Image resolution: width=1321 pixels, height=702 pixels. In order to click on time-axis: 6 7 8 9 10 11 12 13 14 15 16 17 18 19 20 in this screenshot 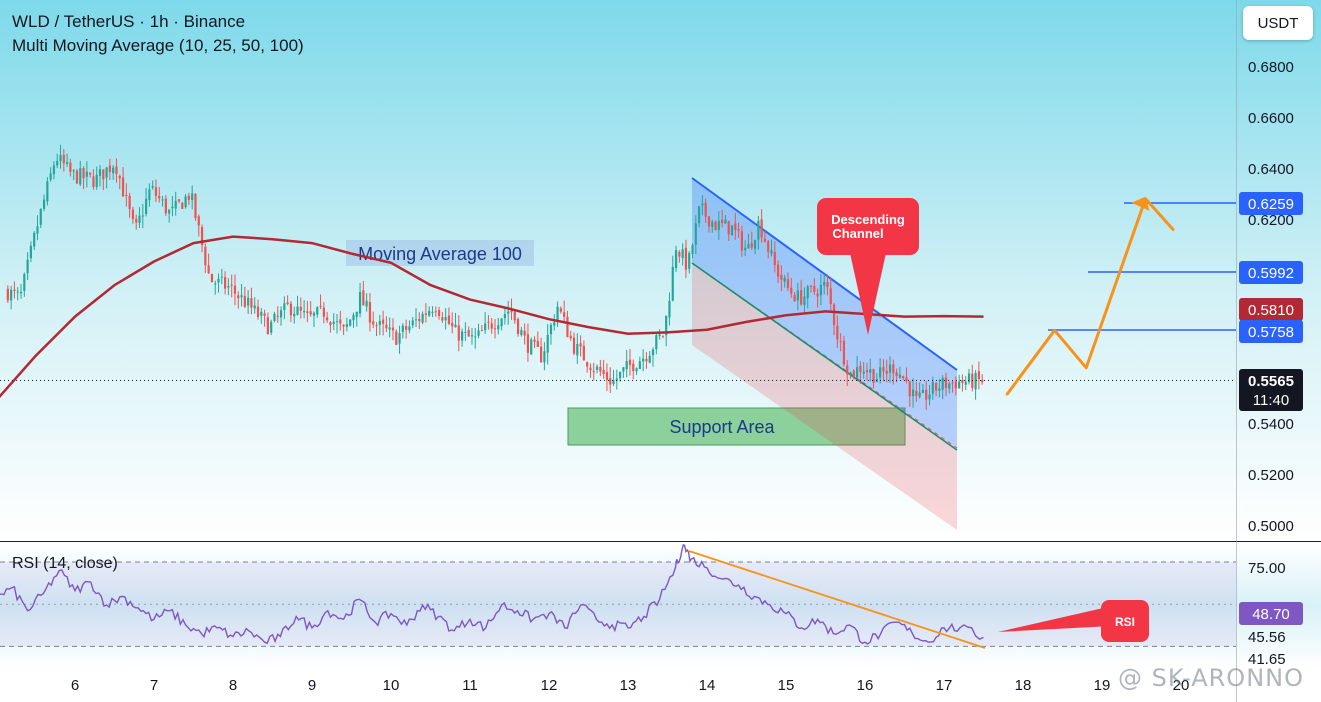, I will do `click(630, 685)`.